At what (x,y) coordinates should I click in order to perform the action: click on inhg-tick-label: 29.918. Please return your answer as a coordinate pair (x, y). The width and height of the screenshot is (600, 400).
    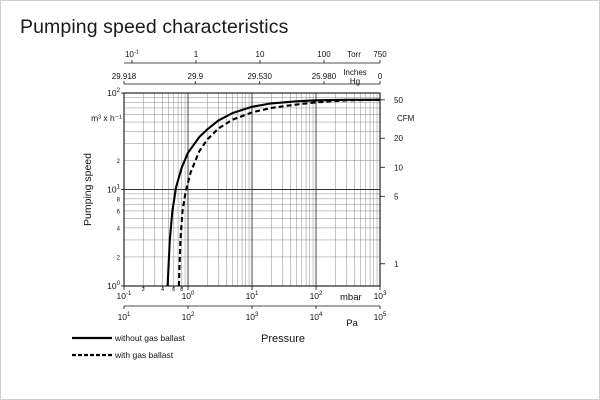
    Looking at the image, I should click on (124, 76).